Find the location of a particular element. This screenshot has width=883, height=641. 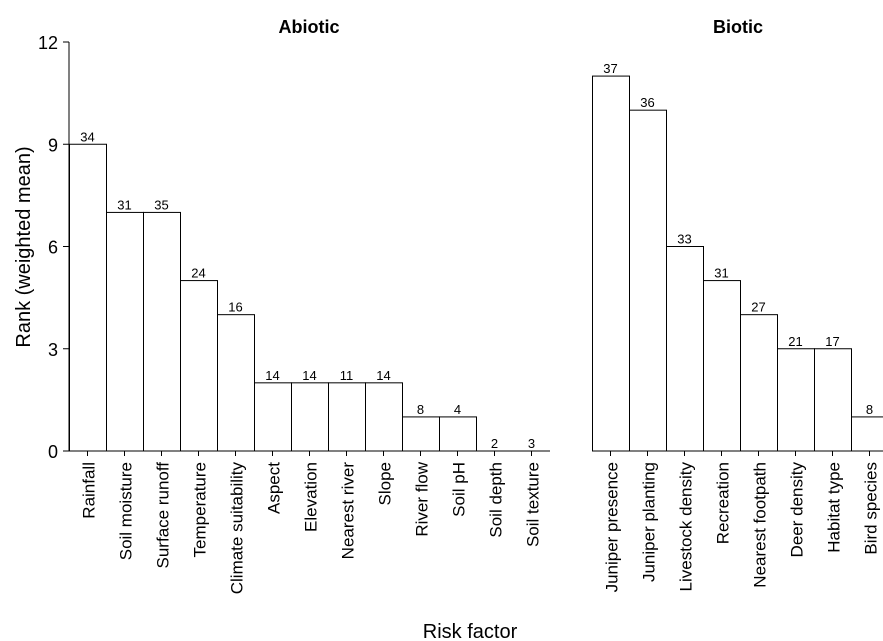

y-tick-label: 9 is located at coordinates (53, 145).